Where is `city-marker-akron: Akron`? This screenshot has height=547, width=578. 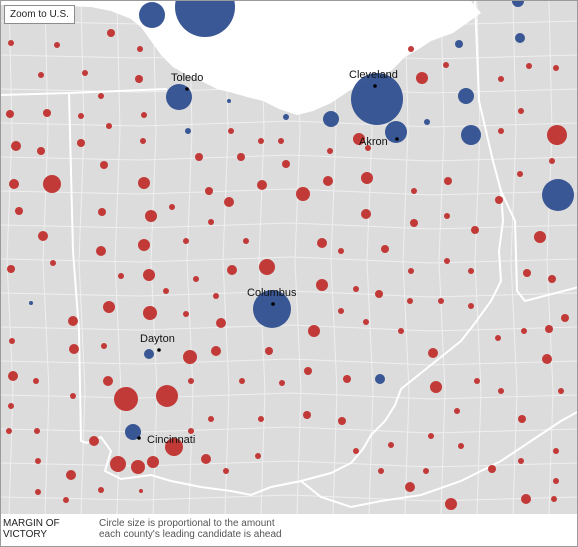
city-marker-akron: Akron is located at coordinates (379, 142).